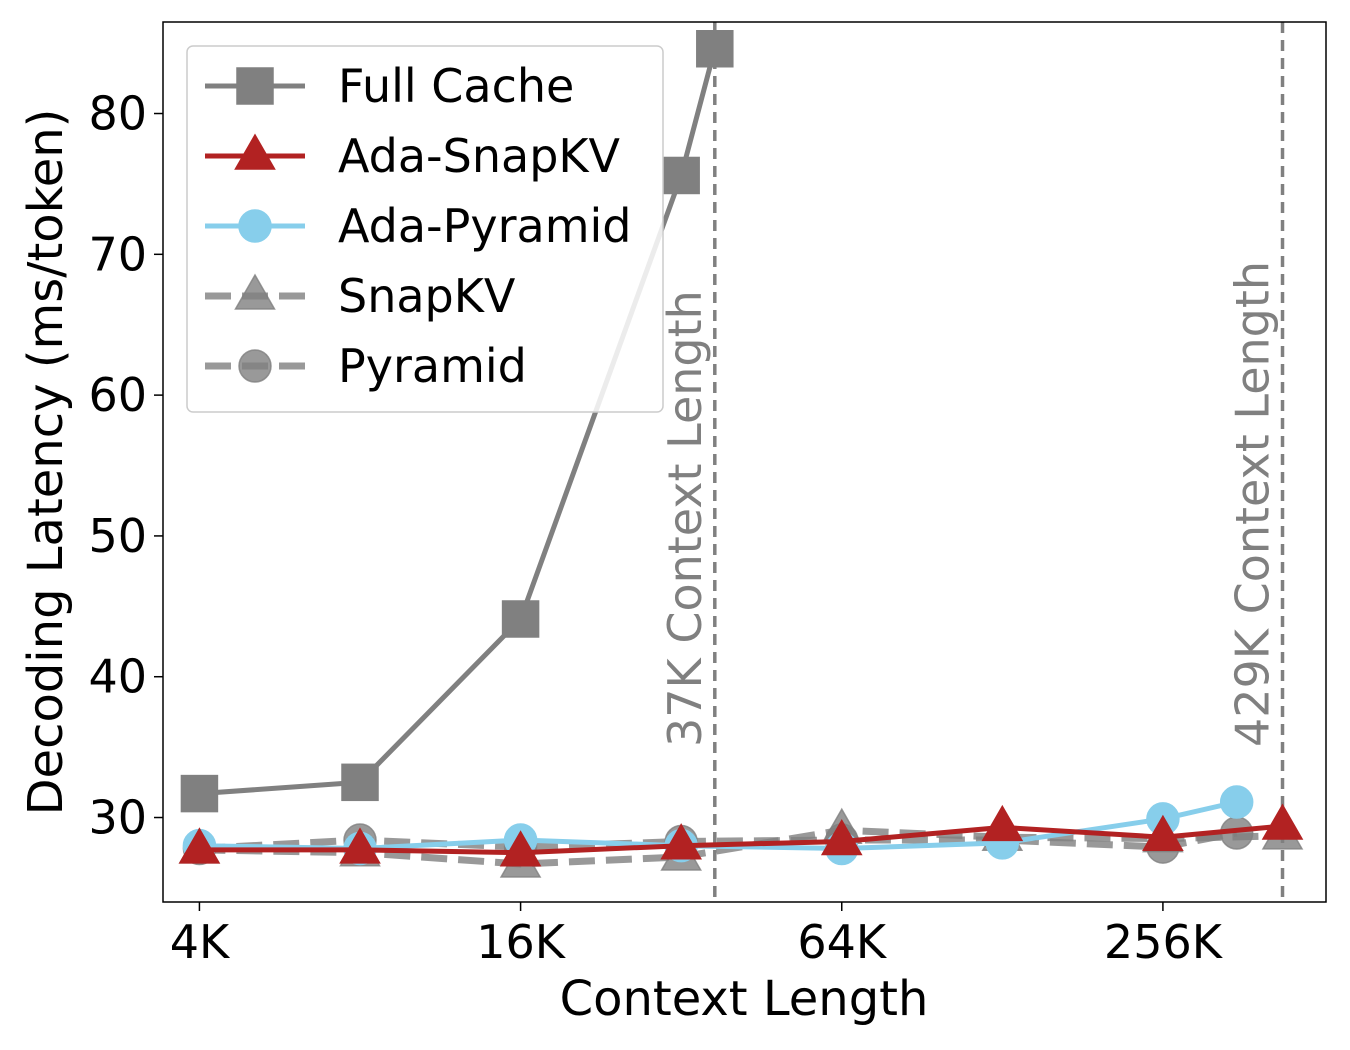 This screenshot has height=1050, width=1350. I want to click on y-tick-label: 80, so click(117, 114).